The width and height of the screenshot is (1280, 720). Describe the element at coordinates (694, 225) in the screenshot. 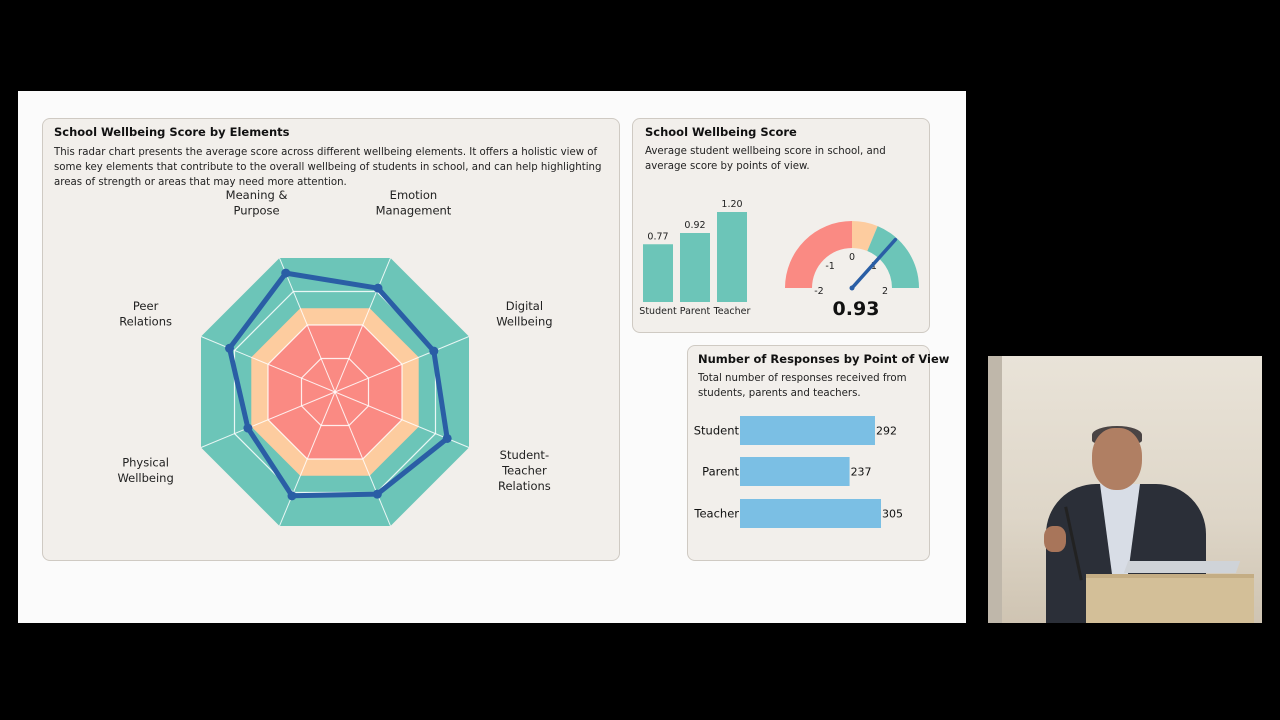

I see `score-bar-value-1: 0.92` at that location.